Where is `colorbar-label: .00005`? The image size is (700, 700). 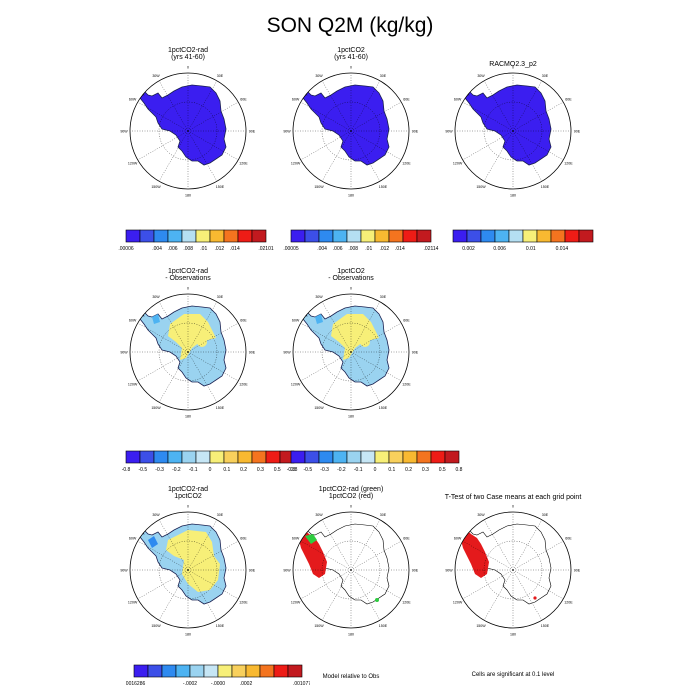
colorbar-label: .00005 is located at coordinates (291, 249).